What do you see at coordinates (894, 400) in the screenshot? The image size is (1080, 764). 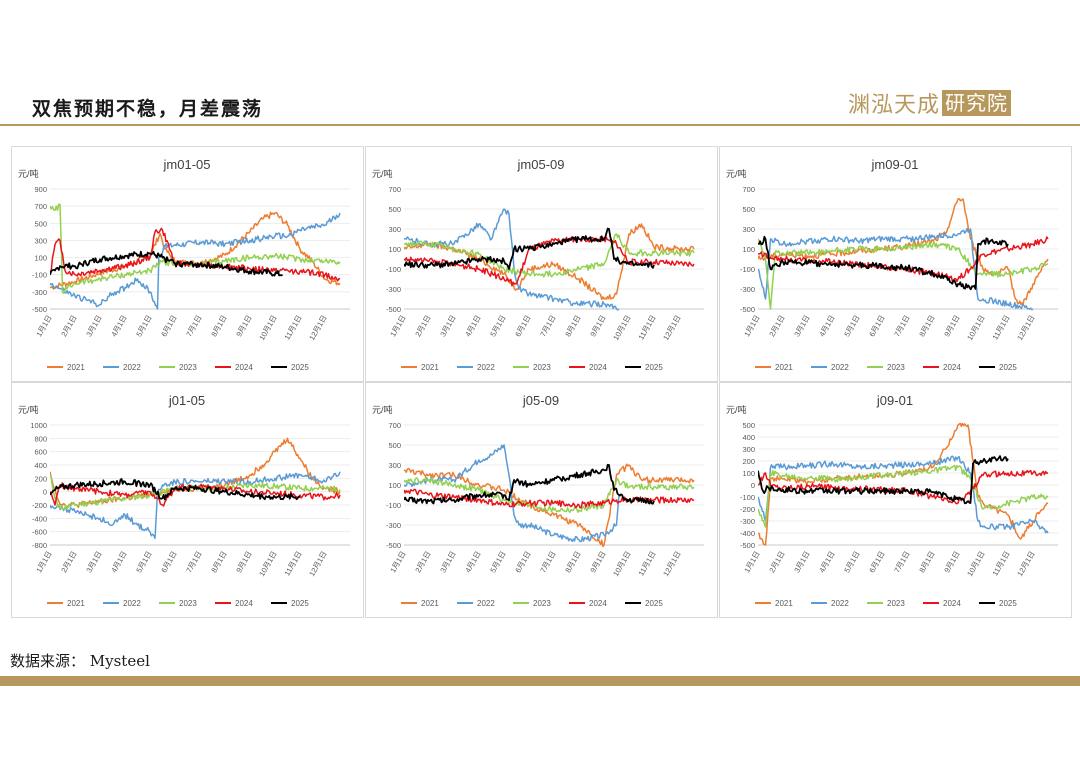 I see `chart-title: j09-01` at bounding box center [894, 400].